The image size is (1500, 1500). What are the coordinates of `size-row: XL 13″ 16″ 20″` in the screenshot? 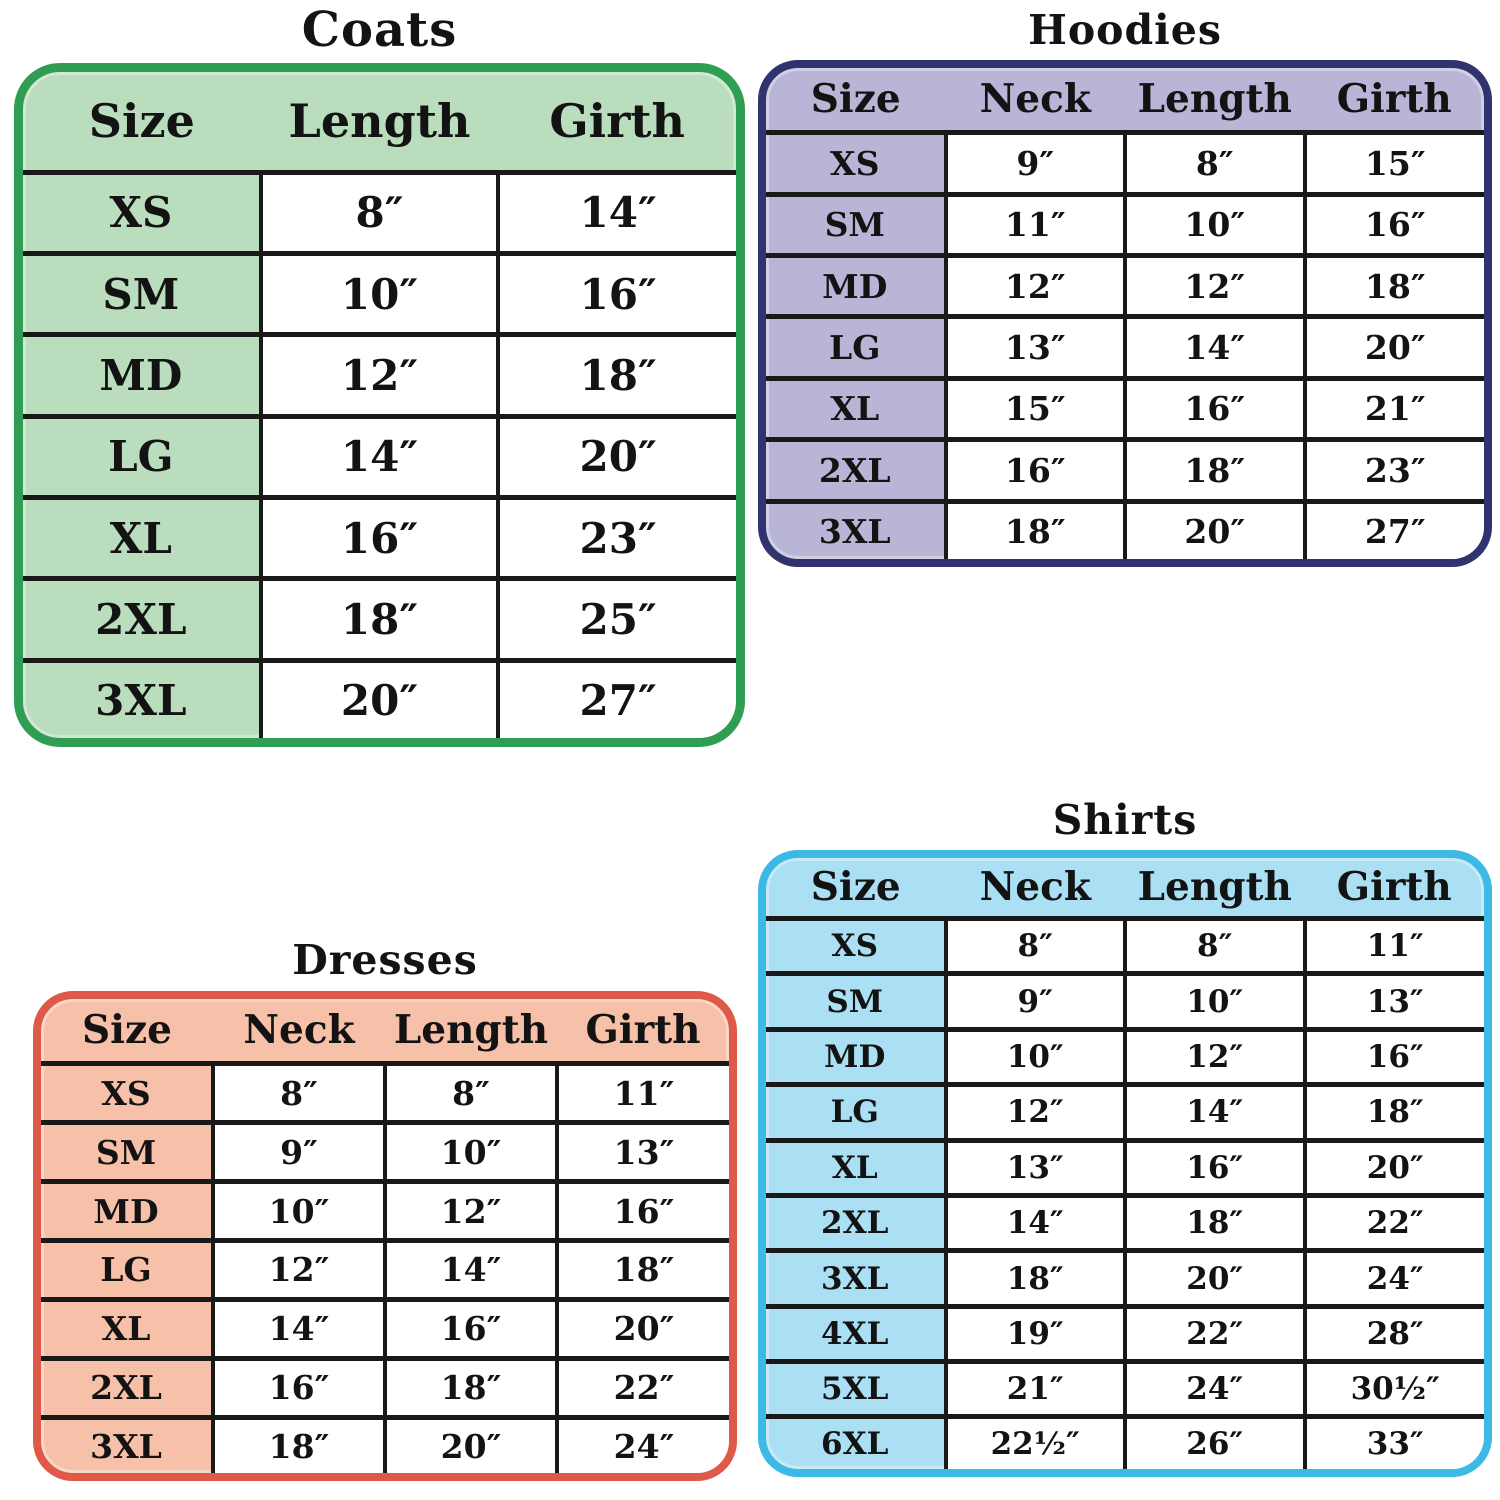 It's located at (1125, 1166).